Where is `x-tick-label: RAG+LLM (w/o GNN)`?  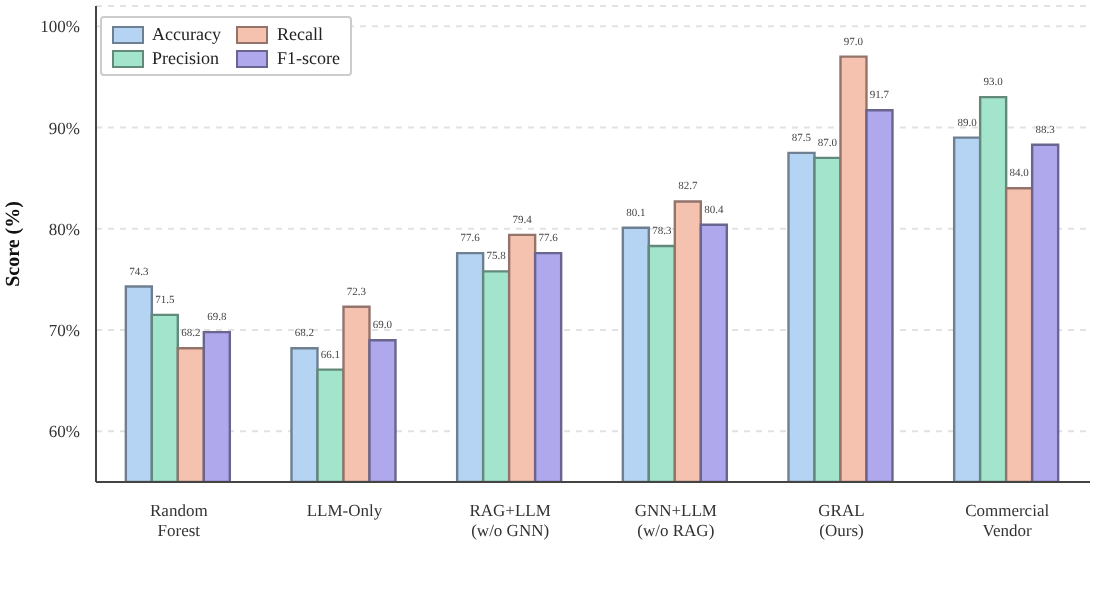
x-tick-label: RAG+LLM (w/o GNN) is located at coordinates (510, 520).